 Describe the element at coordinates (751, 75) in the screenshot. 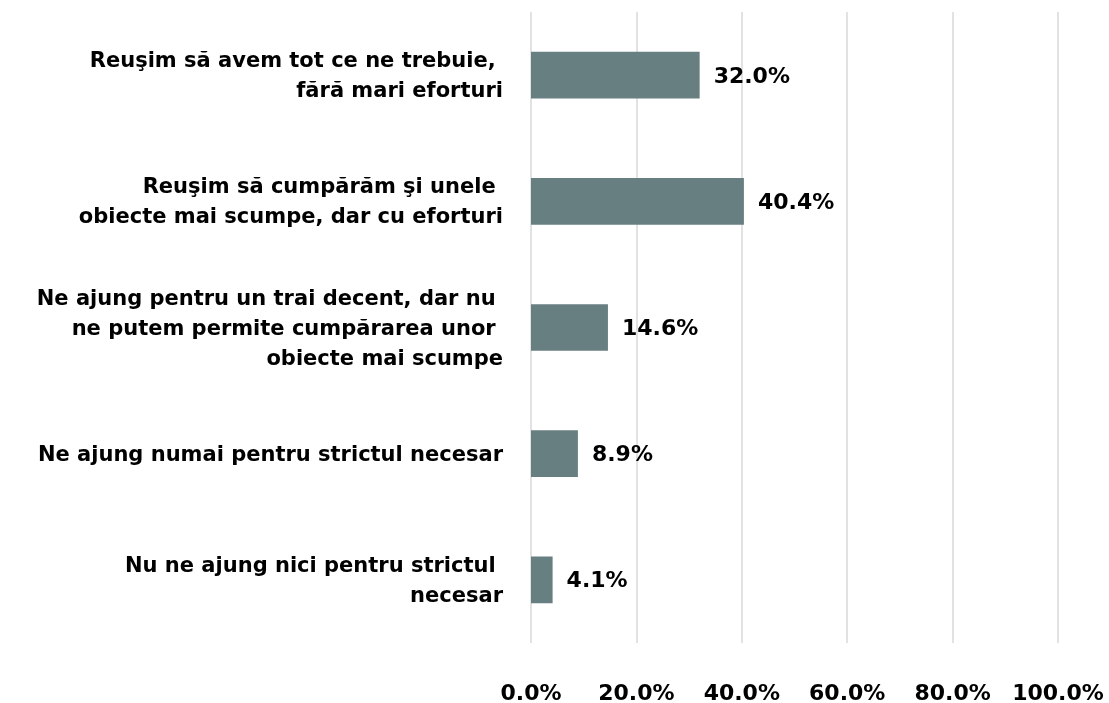

I see `data-label: 32.0%` at that location.